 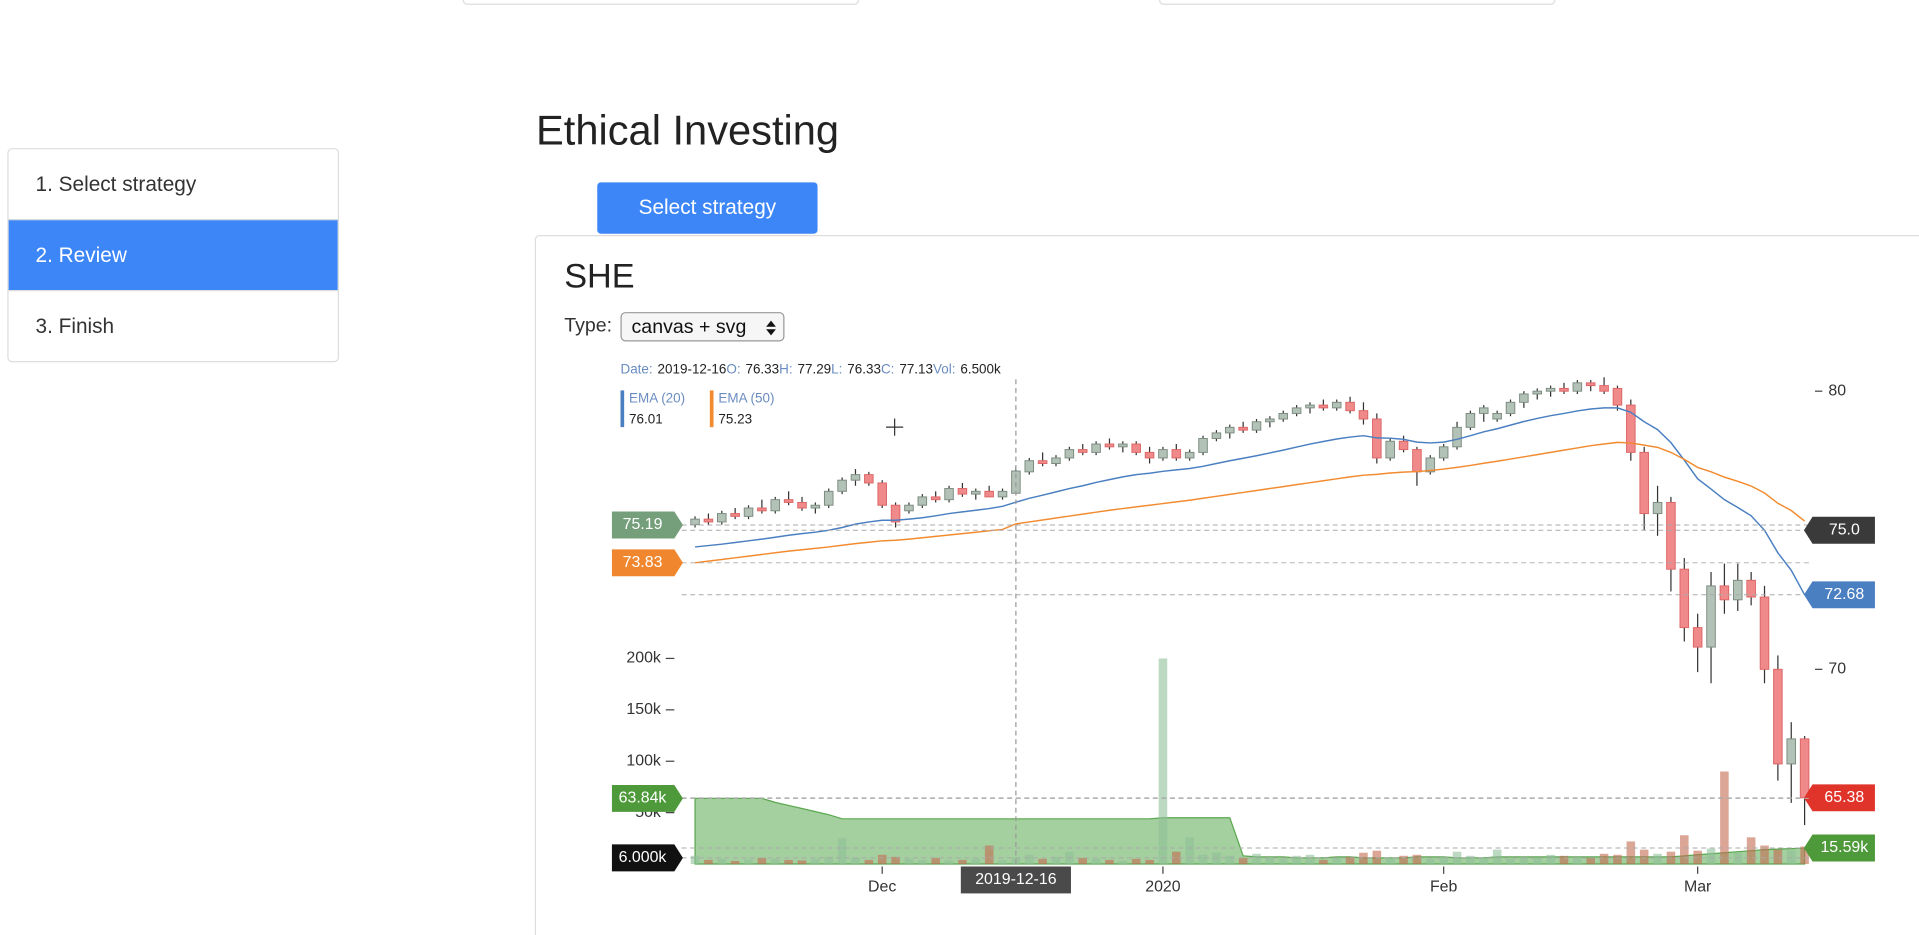 What do you see at coordinates (643, 760) in the screenshot?
I see `volume-tick-label: 100k` at bounding box center [643, 760].